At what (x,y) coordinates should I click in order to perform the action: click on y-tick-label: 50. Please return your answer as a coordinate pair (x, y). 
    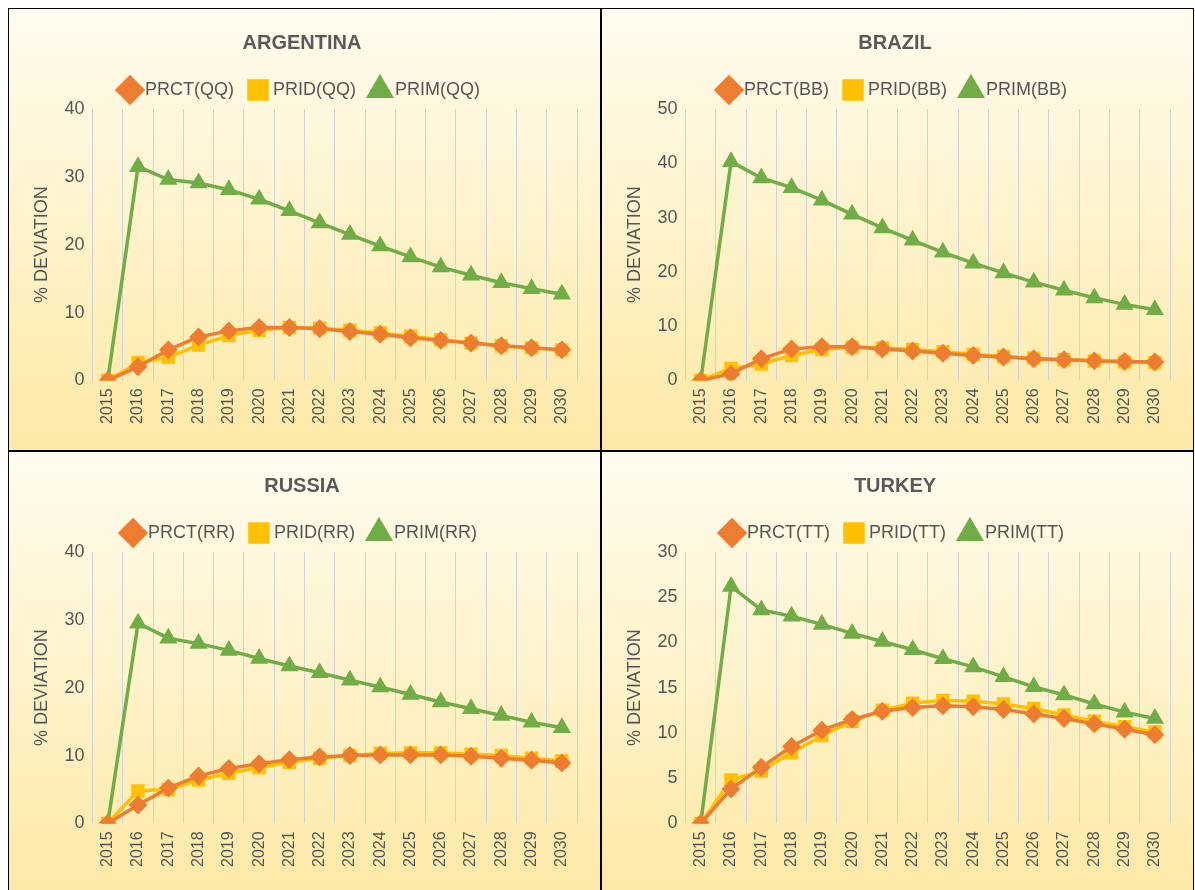
    Looking at the image, I should click on (667, 107).